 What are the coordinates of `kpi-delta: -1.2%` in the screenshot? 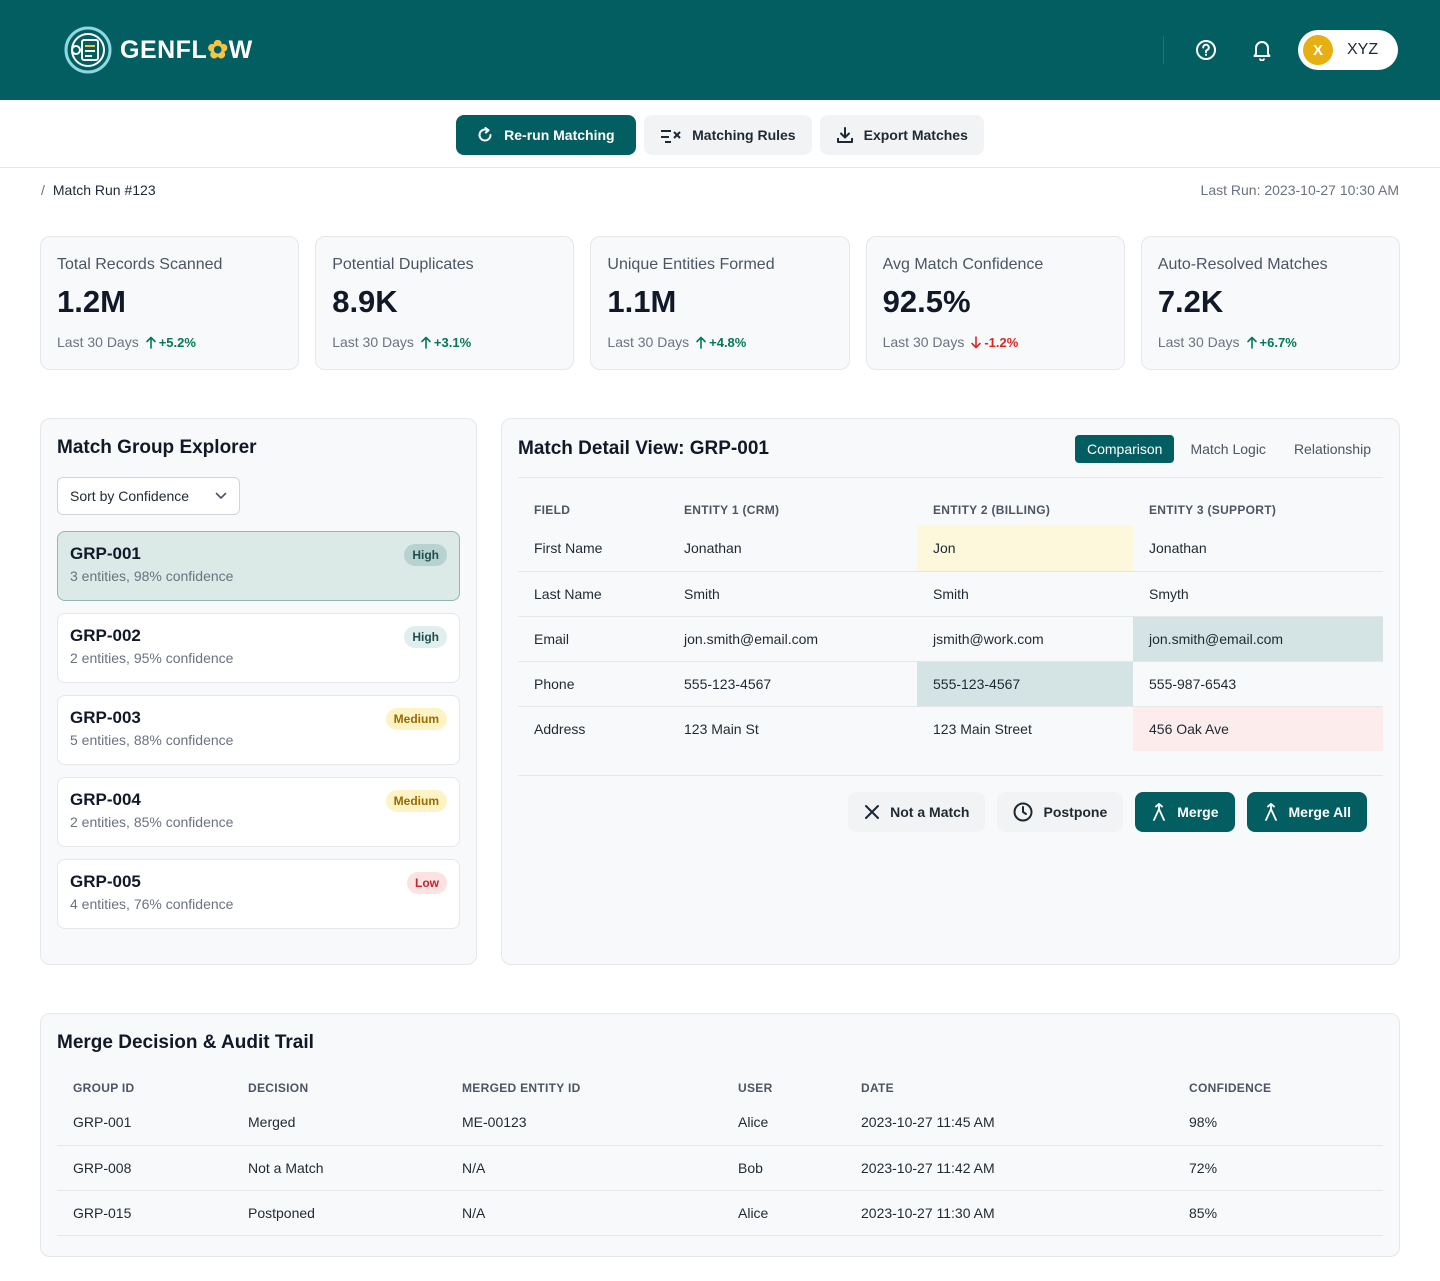 It's located at (994, 342).